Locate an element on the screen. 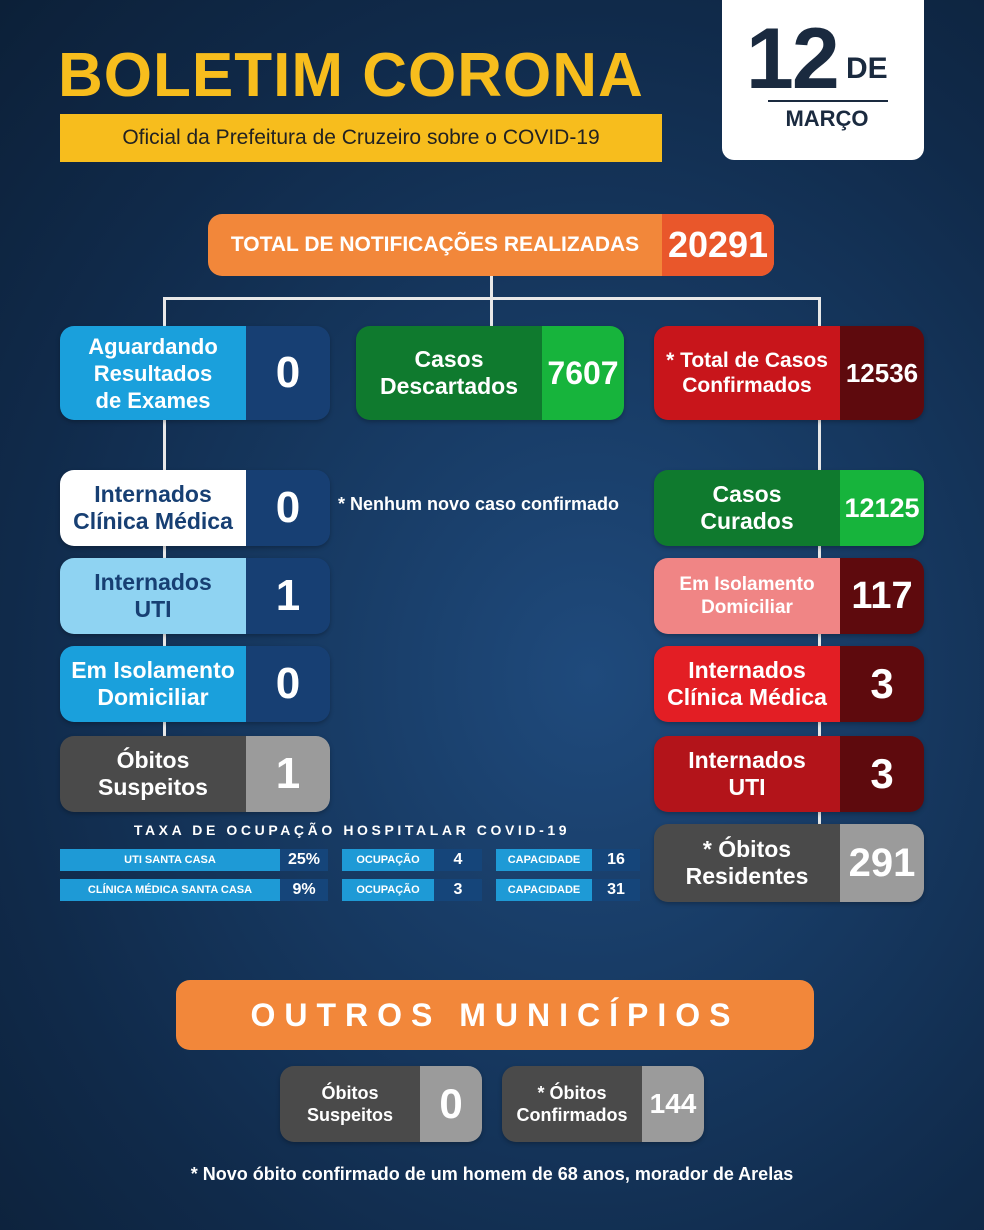 The width and height of the screenshot is (984, 1230). card-outros-obitos-suspeitos: Óbitos Suspeitos 0 is located at coordinates (381, 1104).